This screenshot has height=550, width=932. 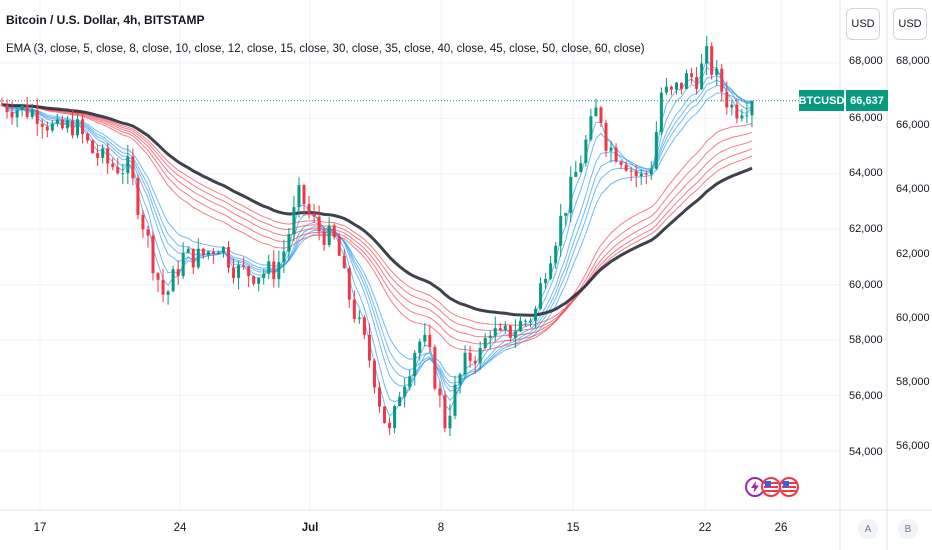 I want to click on y2-label-68000: 68,000, so click(x=913, y=61).